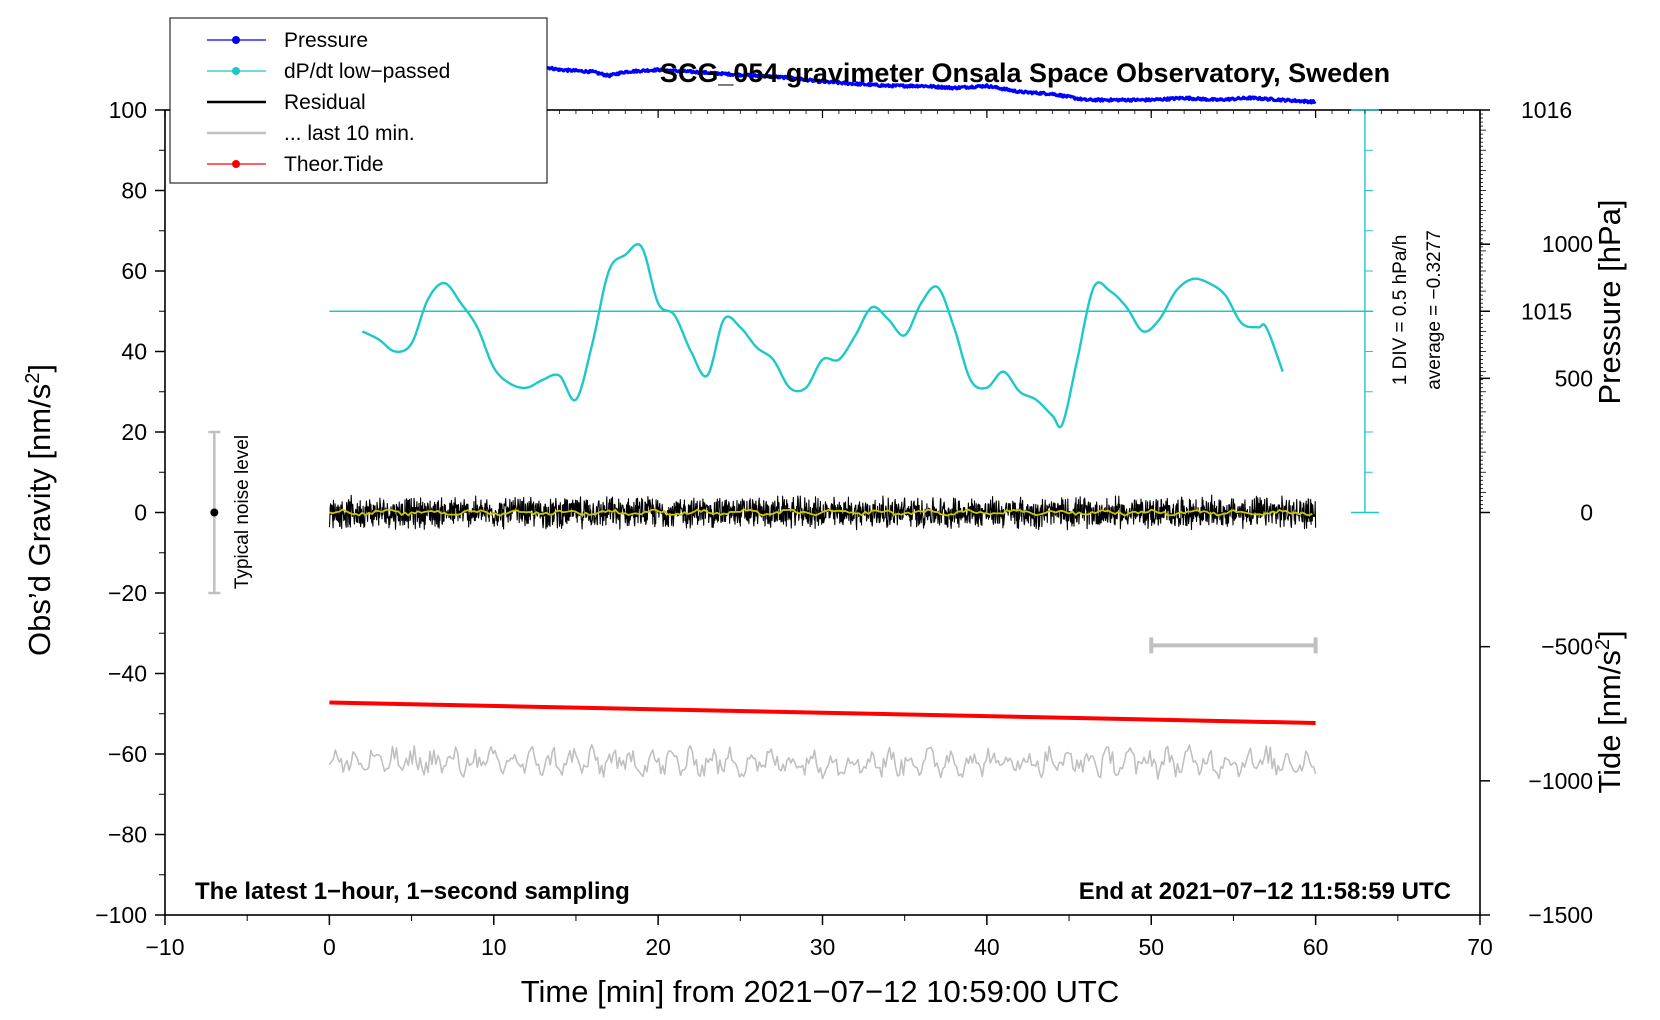 Image resolution: width=1660 pixels, height=1020 pixels. What do you see at coordinates (349, 133) in the screenshot?
I see `legend-label: ... last 10 min.` at bounding box center [349, 133].